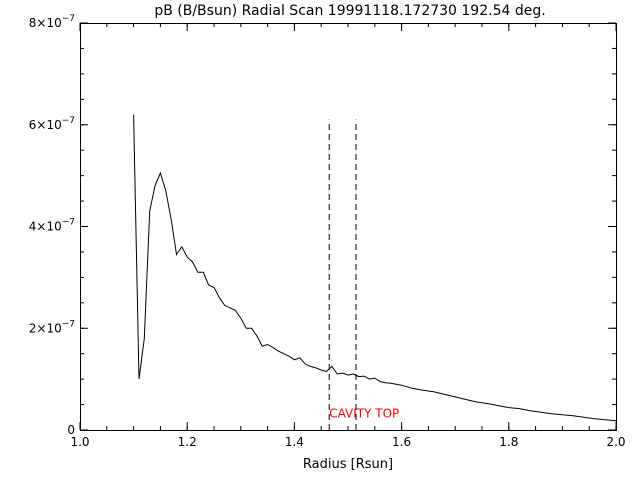 The width and height of the screenshot is (640, 480). I want to click on x-tick-label: 1.6, so click(401, 442).